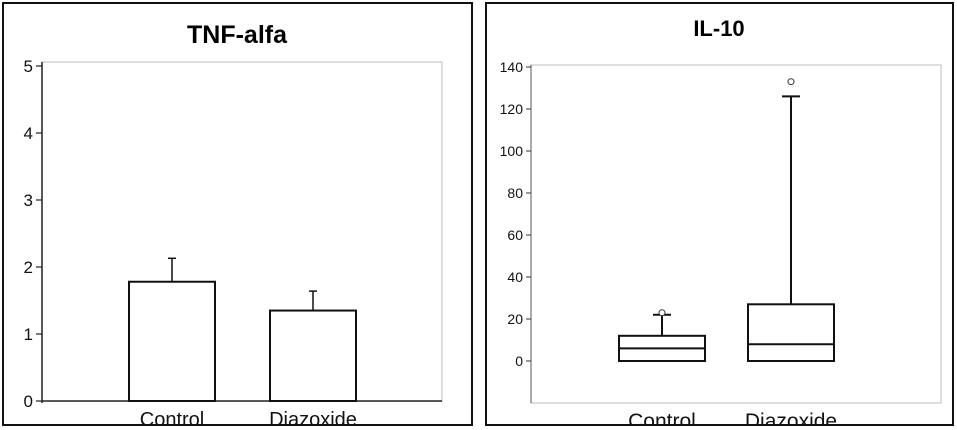 The height and width of the screenshot is (430, 957). What do you see at coordinates (512, 109) in the screenshot?
I see `y-tick-label: 120` at bounding box center [512, 109].